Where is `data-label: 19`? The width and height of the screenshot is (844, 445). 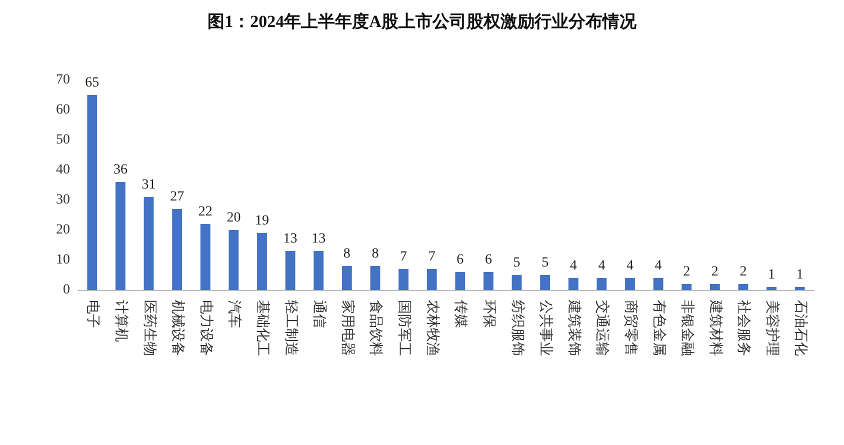
data-label: 19 is located at coordinates (262, 221).